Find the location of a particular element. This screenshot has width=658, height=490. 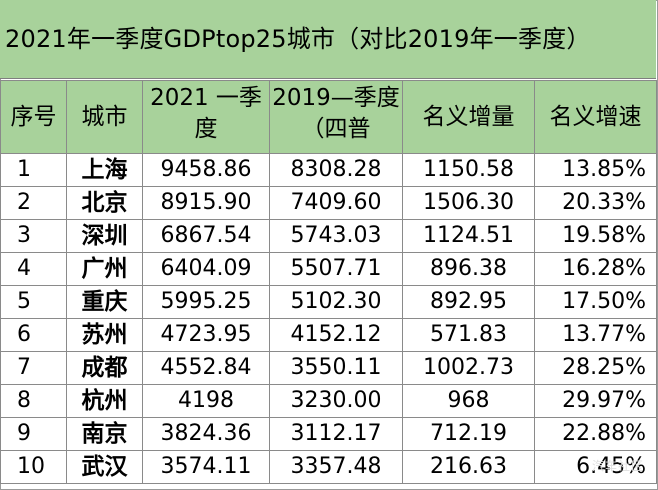

cell-gdp-2019: 4152.12 is located at coordinates (336, 335).